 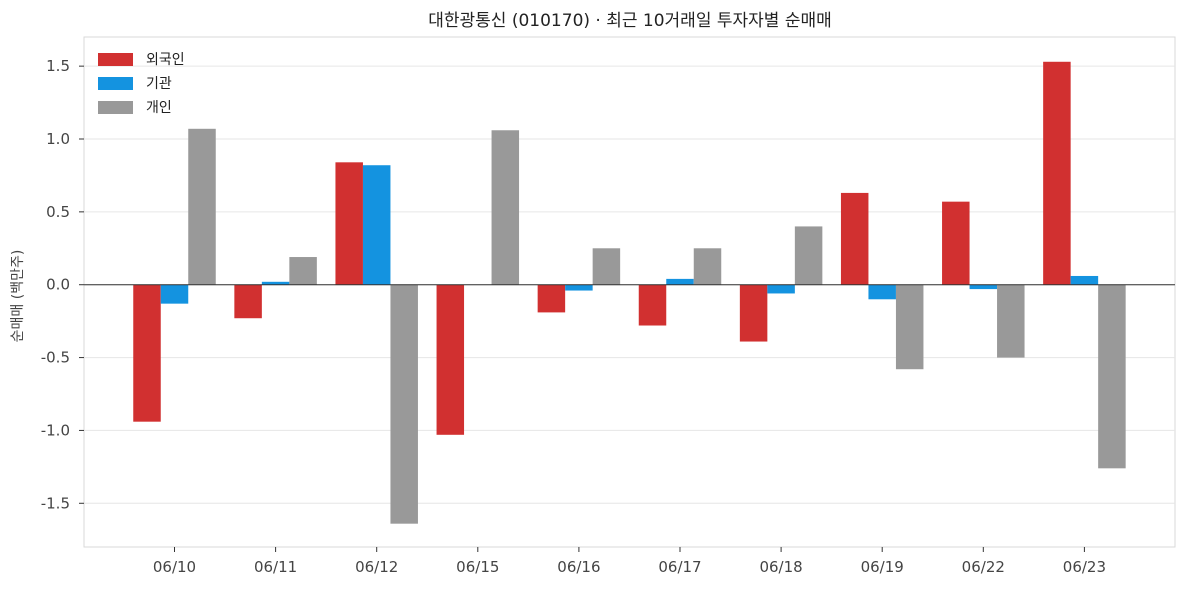 What do you see at coordinates (55, 503) in the screenshot?
I see `y-tick-label: -1.5` at bounding box center [55, 503].